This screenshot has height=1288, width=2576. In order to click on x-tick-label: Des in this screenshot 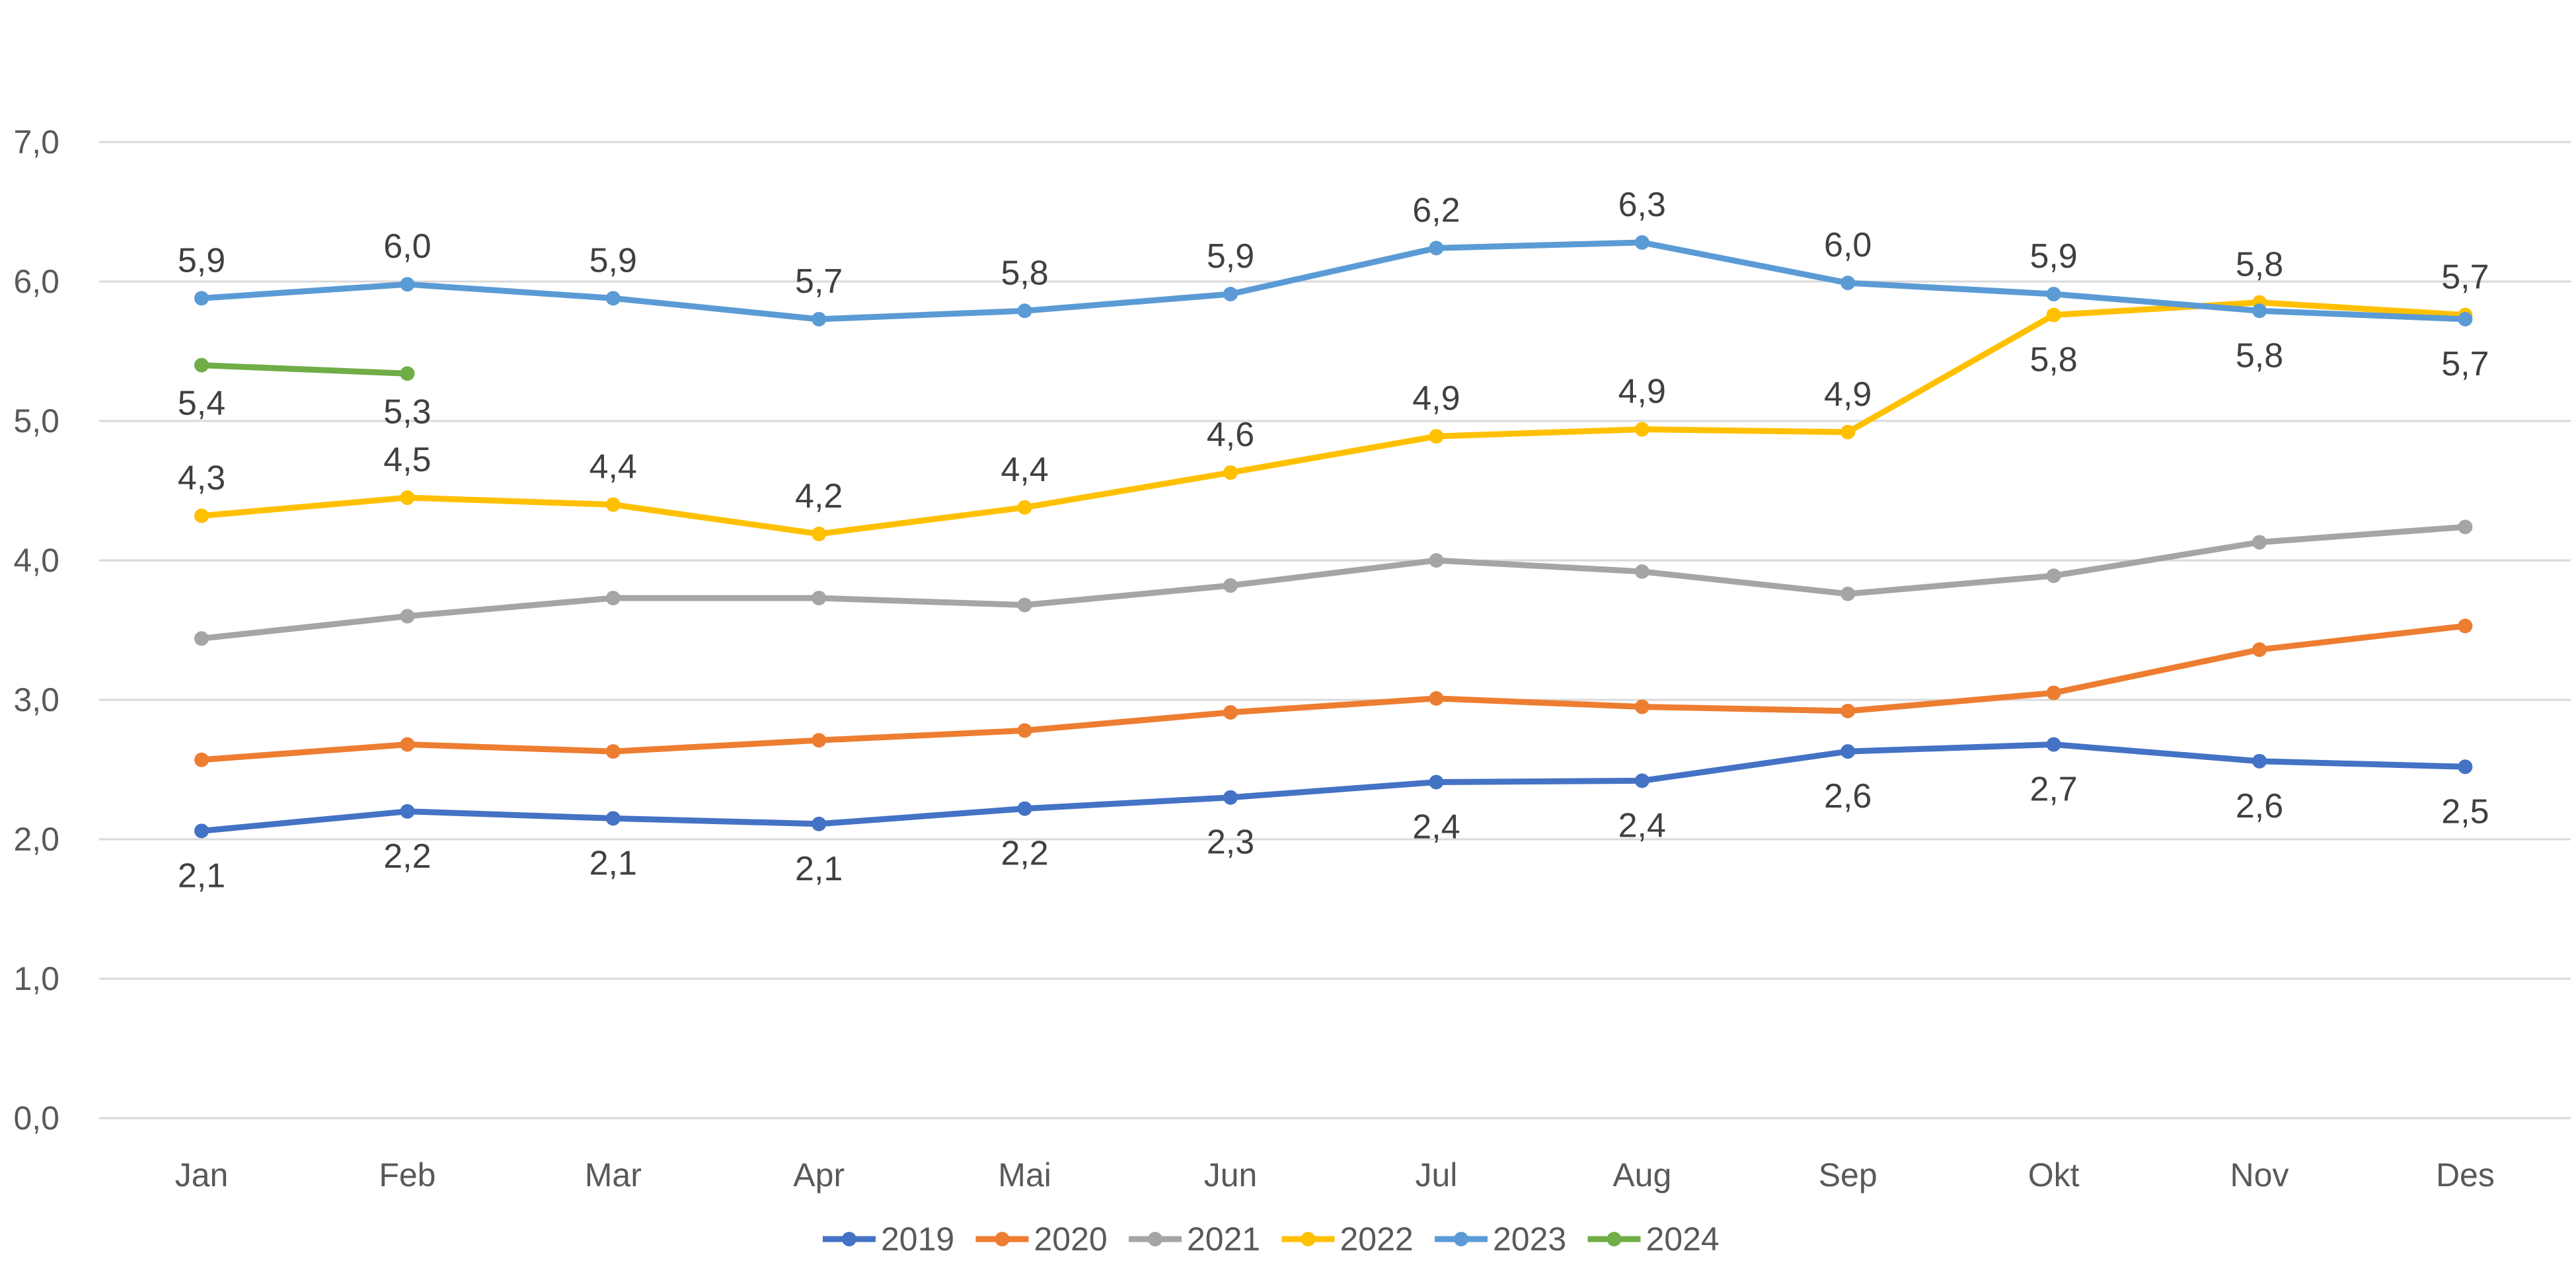, I will do `click(2466, 1174)`.